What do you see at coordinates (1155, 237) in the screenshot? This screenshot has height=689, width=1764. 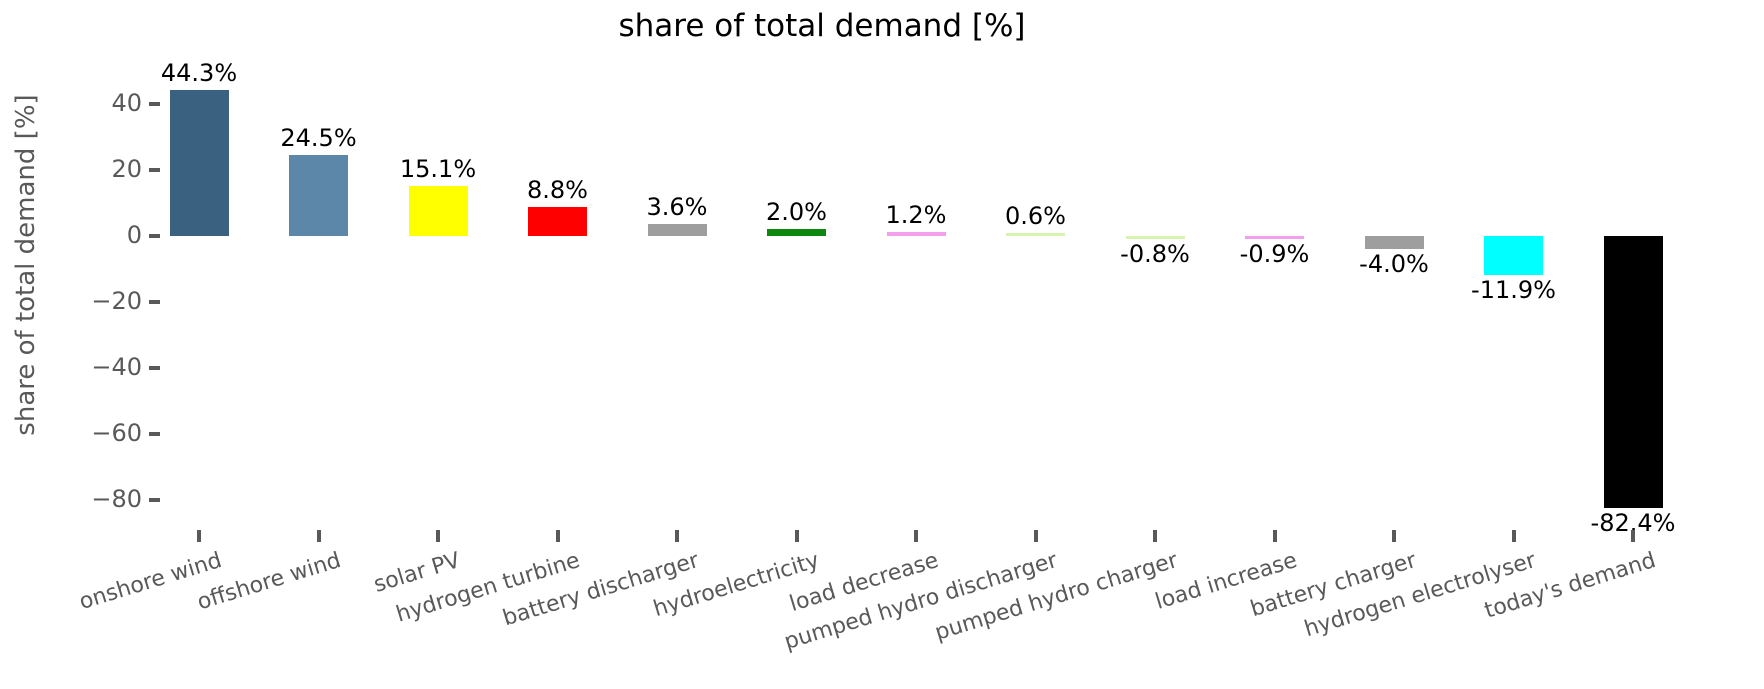 I see `bar-pumped-hydro-charger` at bounding box center [1155, 237].